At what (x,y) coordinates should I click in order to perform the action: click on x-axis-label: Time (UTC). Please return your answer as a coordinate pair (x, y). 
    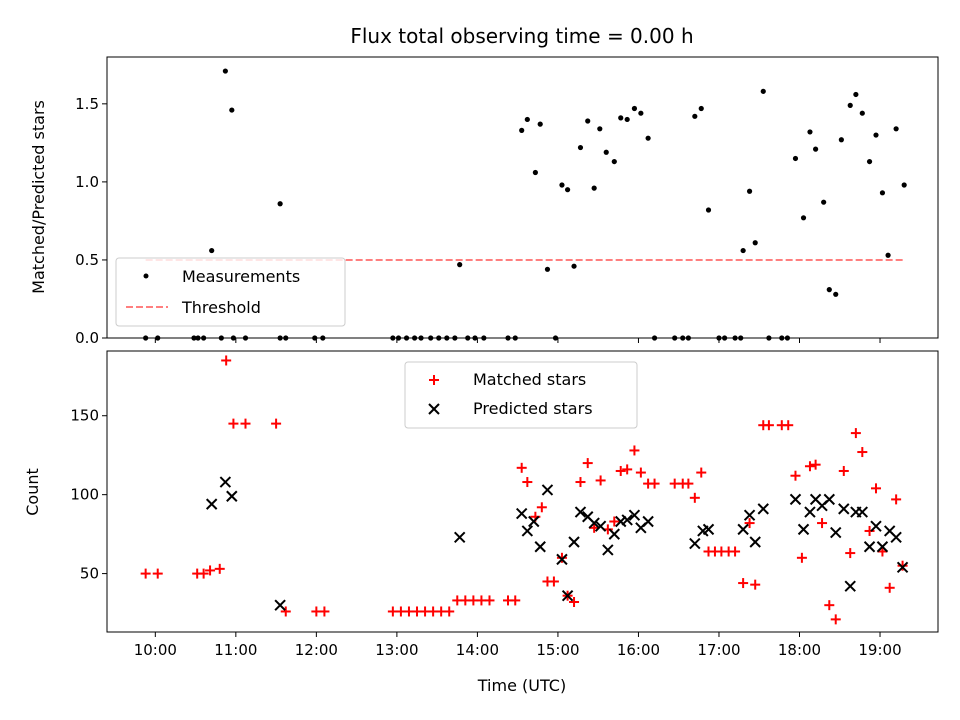
    Looking at the image, I should click on (521, 685).